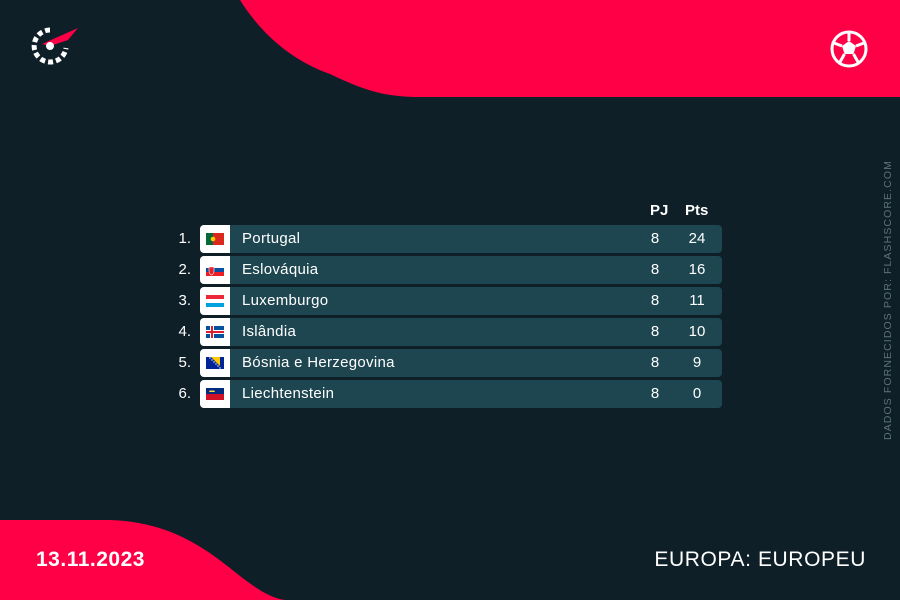  Describe the element at coordinates (697, 300) in the screenshot. I see `team-points: 11` at that location.